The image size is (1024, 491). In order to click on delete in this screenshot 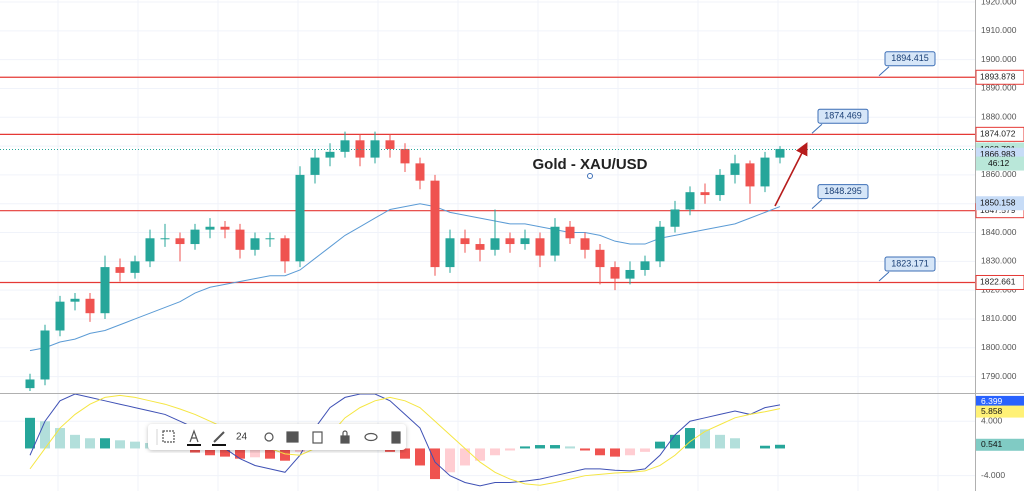, I will do `click(396, 437)`.